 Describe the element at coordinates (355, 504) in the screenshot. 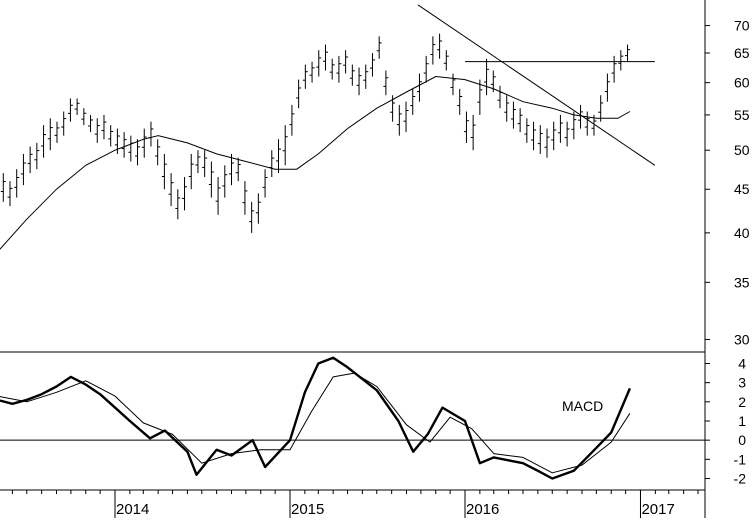

I see `x-axis: 2014 2015 2016 2017` at that location.